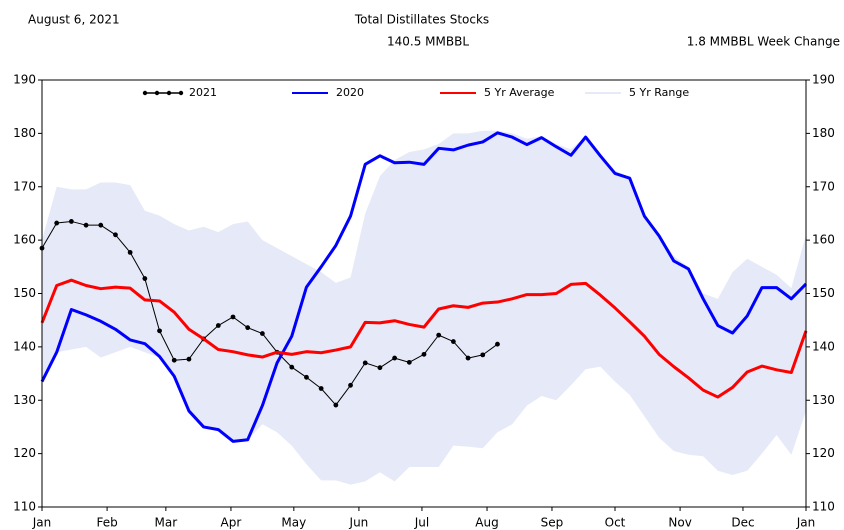 Image resolution: width=844 pixels, height=530 pixels. I want to click on y2-tick-label: 150, so click(823, 293).